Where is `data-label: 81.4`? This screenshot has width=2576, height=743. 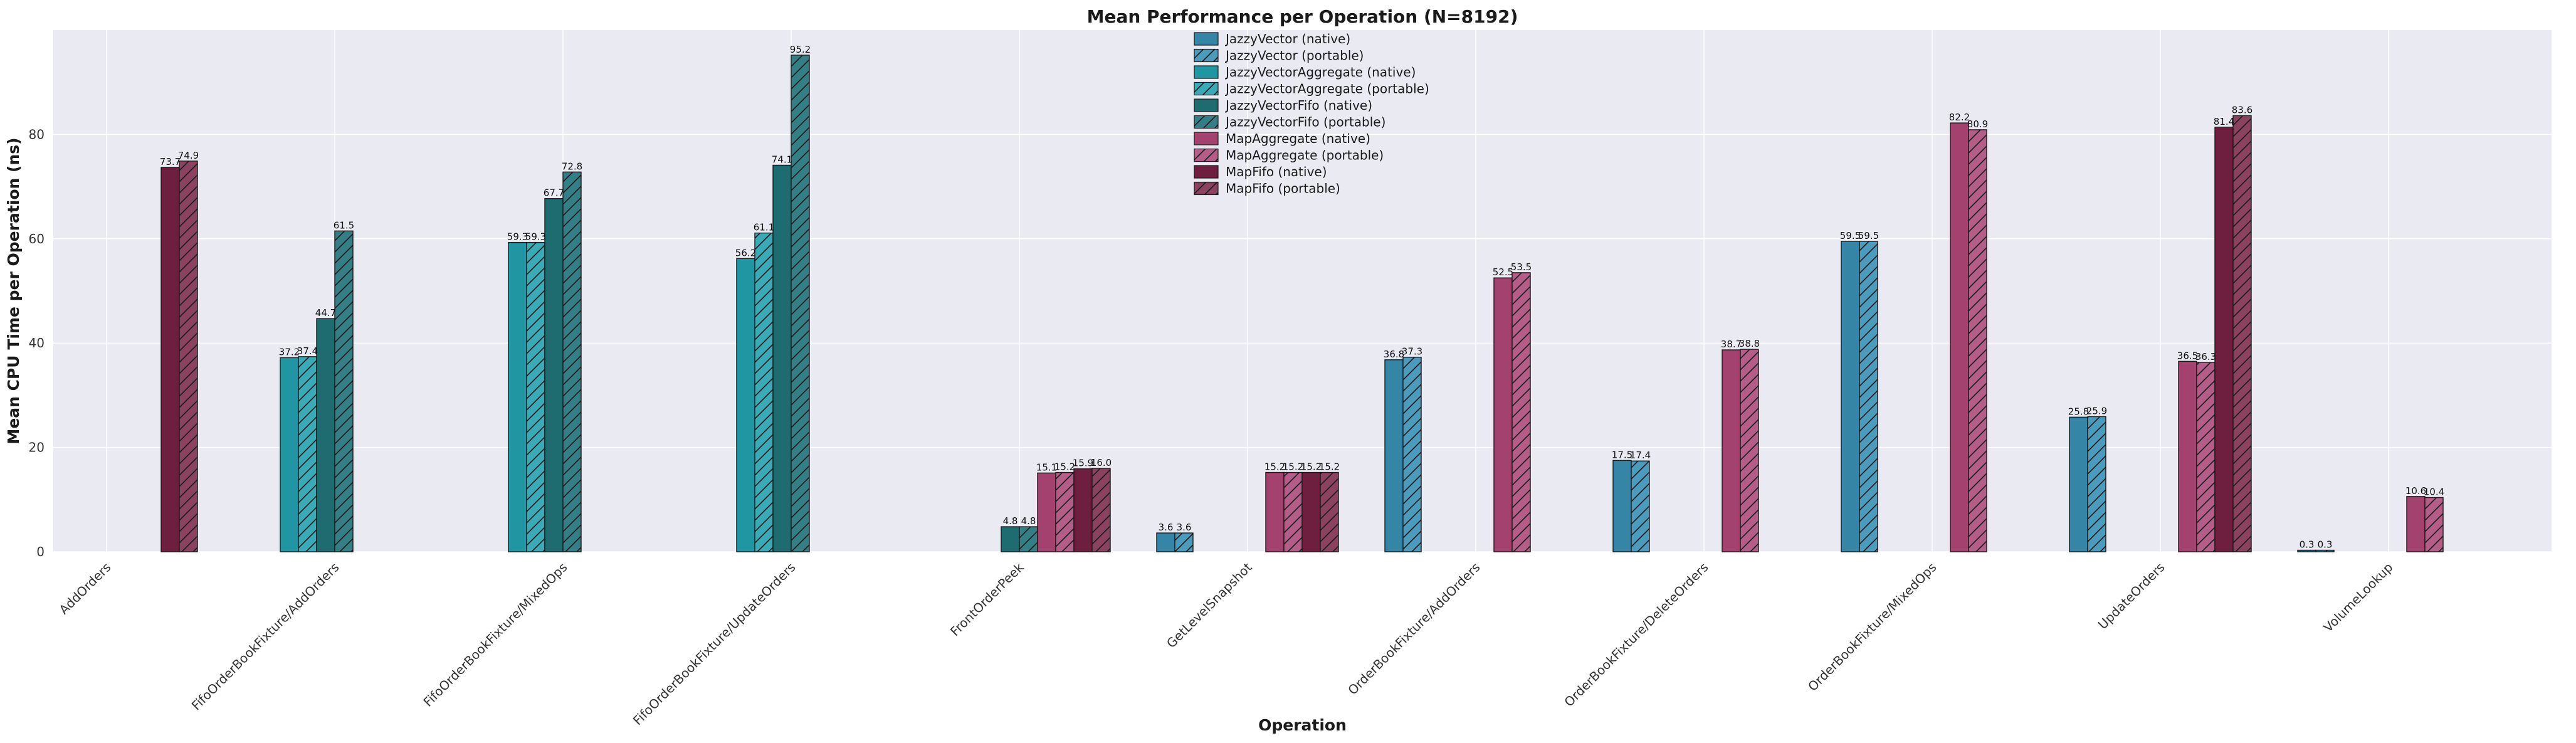 data-label: 81.4 is located at coordinates (2224, 122).